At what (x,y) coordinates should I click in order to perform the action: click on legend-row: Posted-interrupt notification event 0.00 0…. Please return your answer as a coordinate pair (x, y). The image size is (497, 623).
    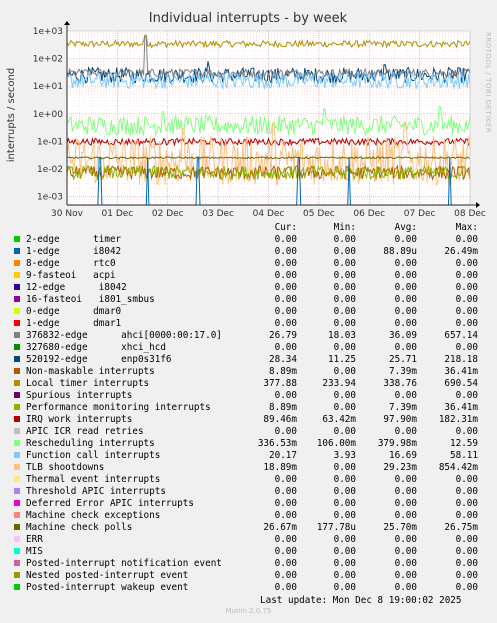
    Looking at the image, I should click on (248, 564).